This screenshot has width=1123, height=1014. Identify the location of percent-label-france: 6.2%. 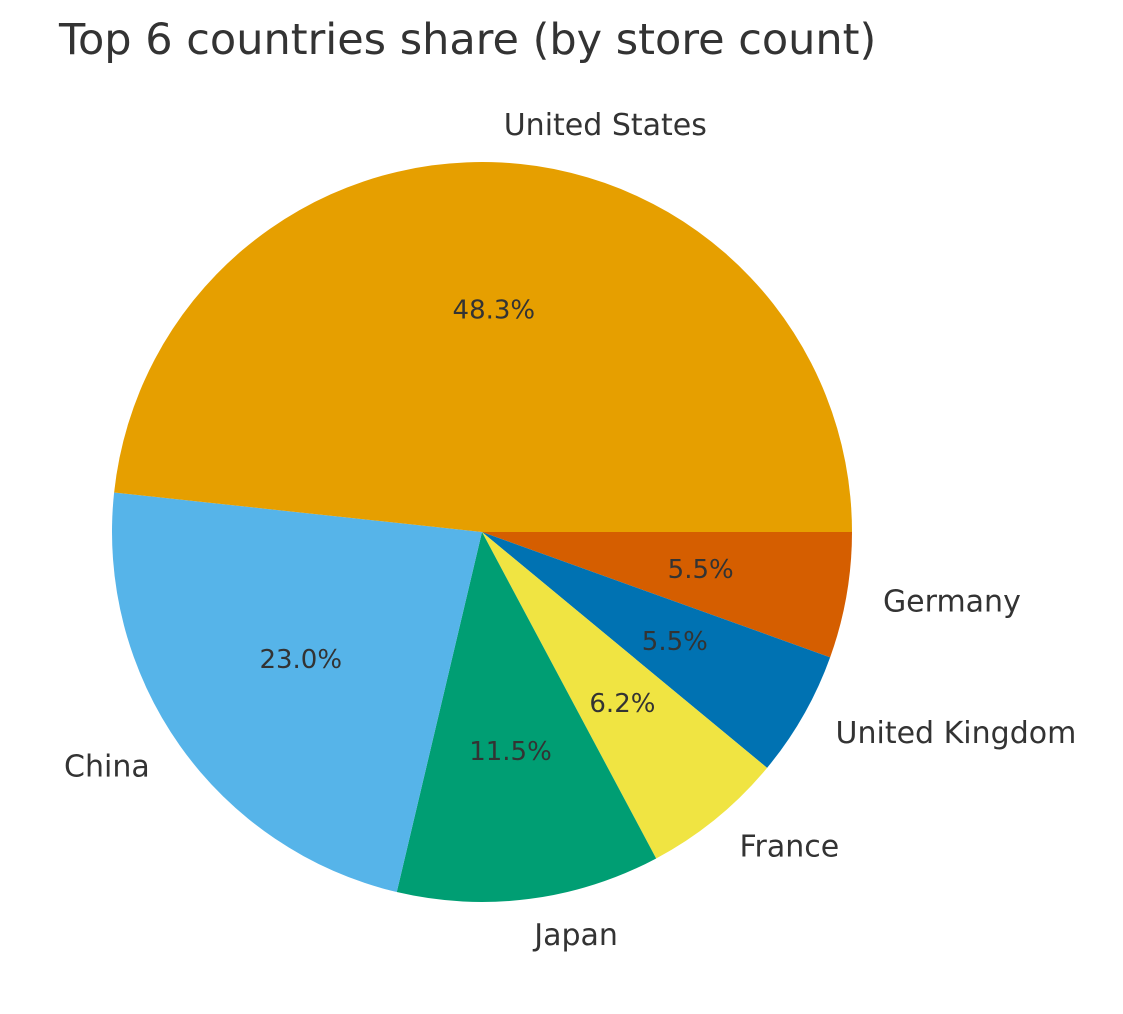
(622, 704).